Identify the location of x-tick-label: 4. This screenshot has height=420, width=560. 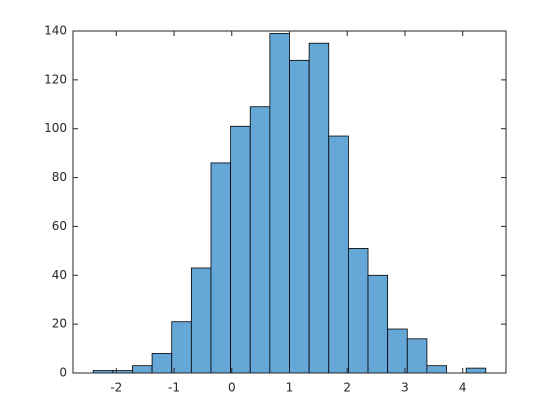
(463, 388).